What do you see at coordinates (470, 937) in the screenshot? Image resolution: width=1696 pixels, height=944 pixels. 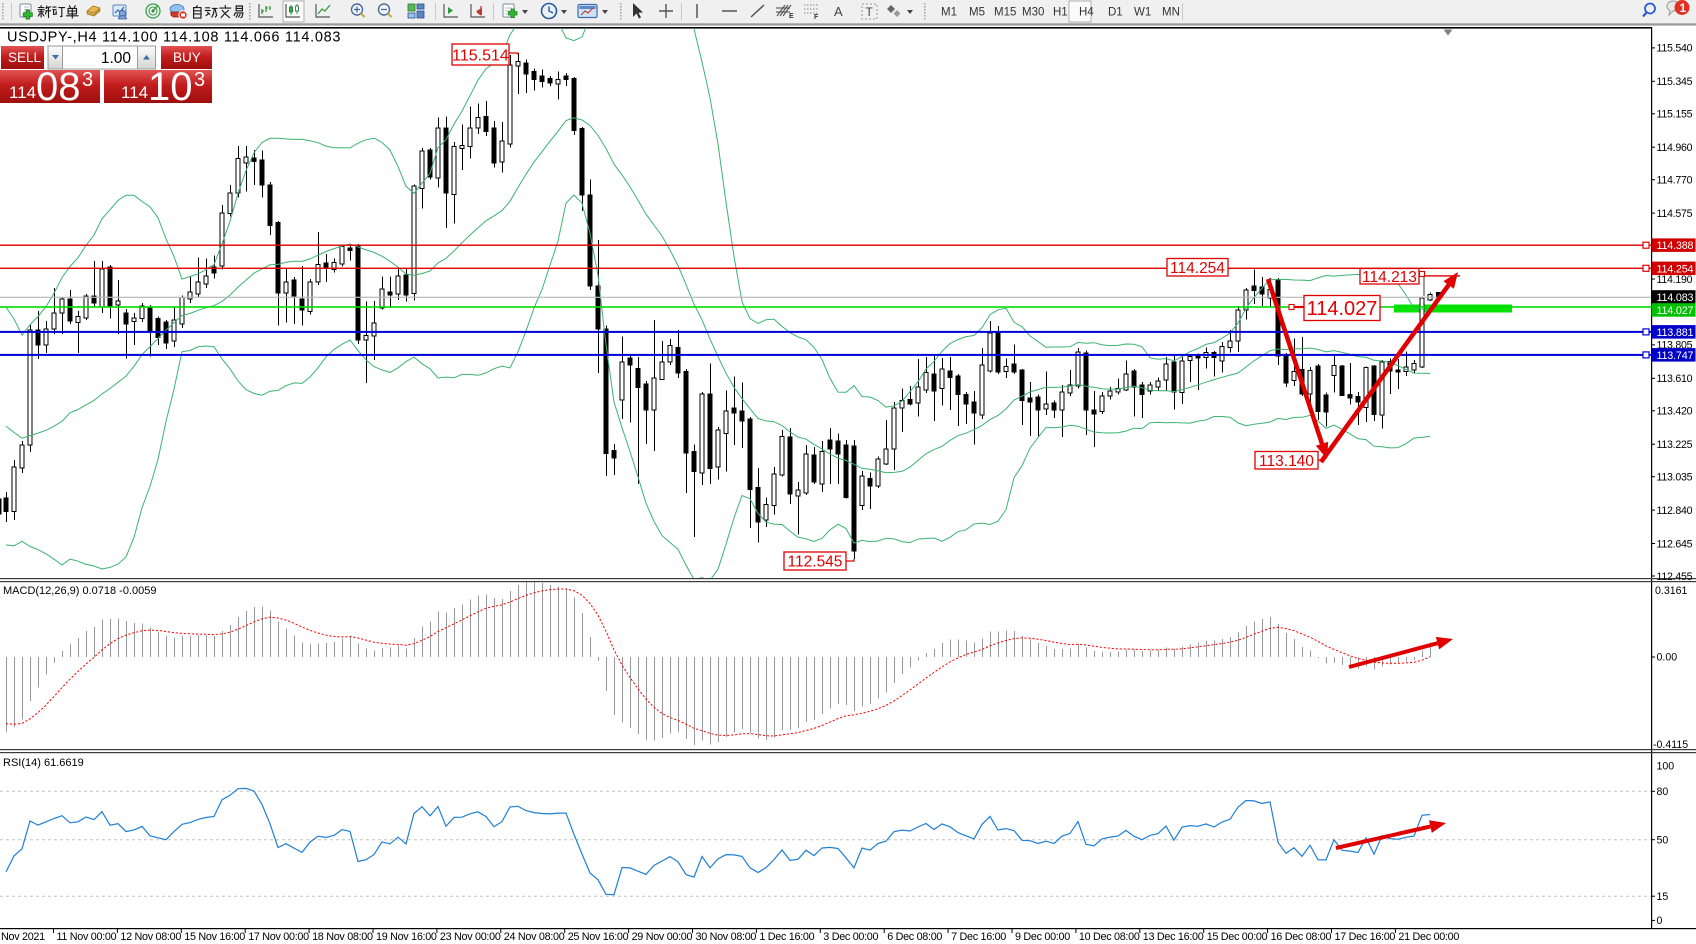 I see `svg-text: 23 Nov 00:00` at bounding box center [470, 937].